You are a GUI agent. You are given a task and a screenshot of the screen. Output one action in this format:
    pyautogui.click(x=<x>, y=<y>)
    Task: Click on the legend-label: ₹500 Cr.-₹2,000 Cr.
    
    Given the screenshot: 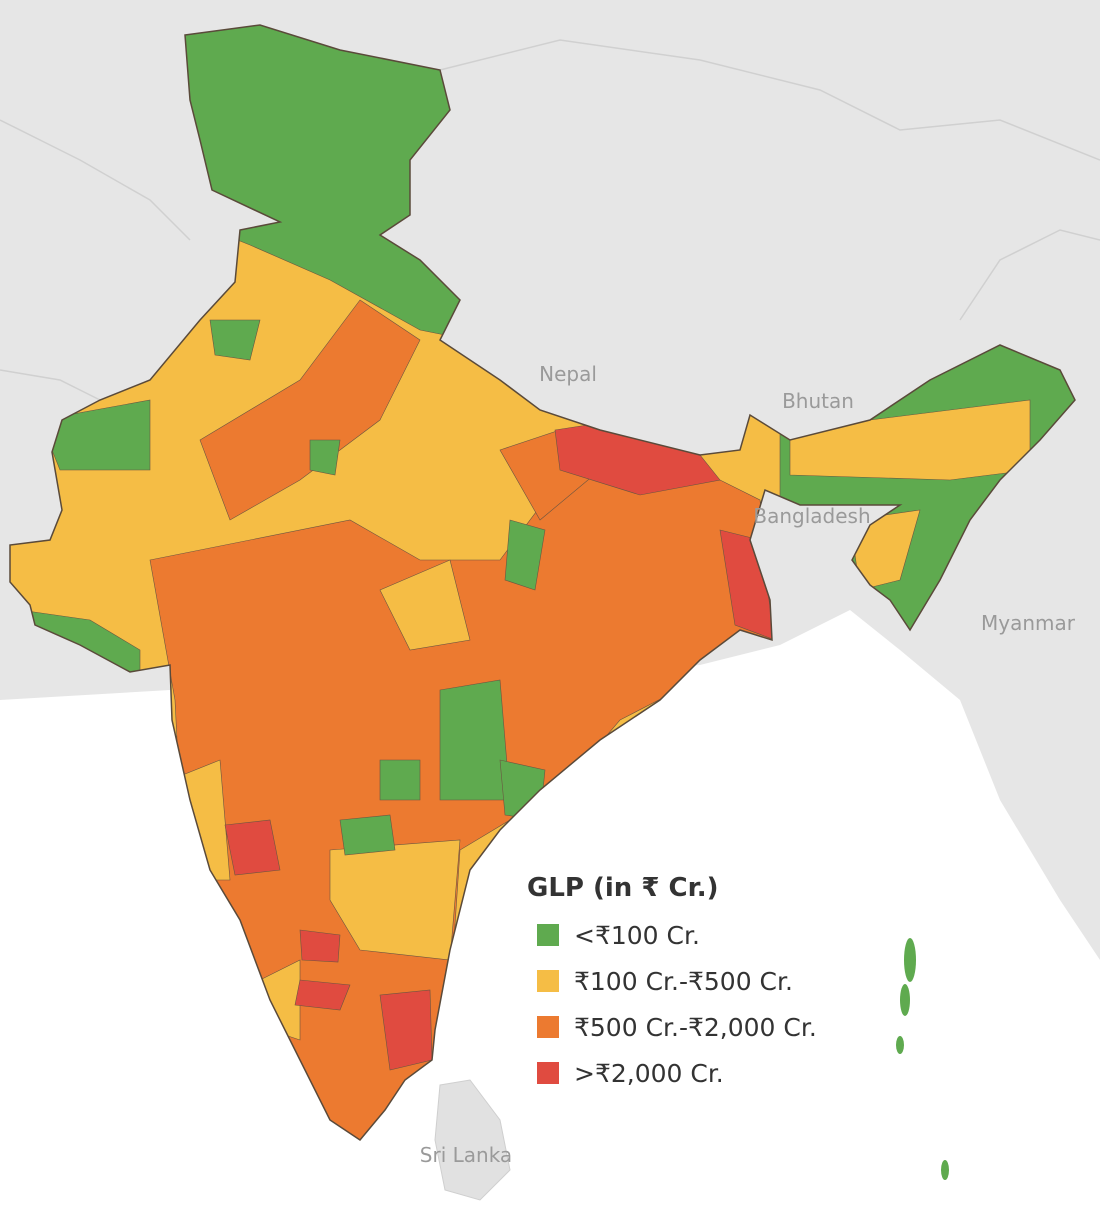 What is the action you would take?
    pyautogui.click(x=695, y=1027)
    